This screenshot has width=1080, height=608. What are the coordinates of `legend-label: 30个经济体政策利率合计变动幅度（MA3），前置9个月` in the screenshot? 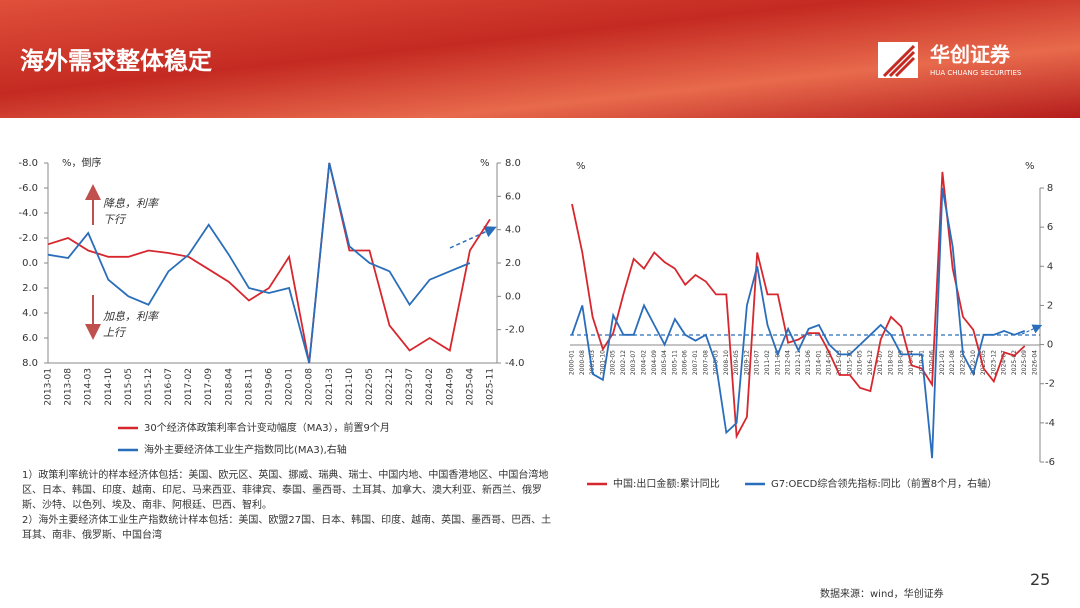 It's located at (267, 427).